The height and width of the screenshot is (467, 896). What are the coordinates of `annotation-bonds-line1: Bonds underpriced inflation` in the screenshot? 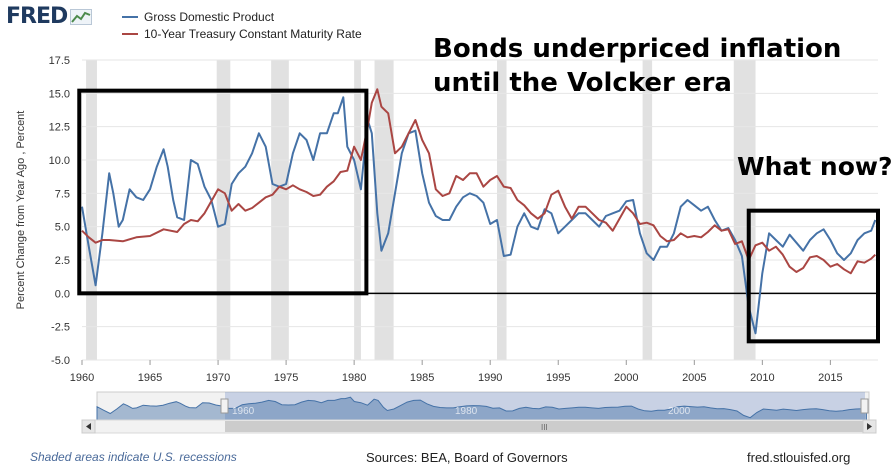 It's located at (637, 49).